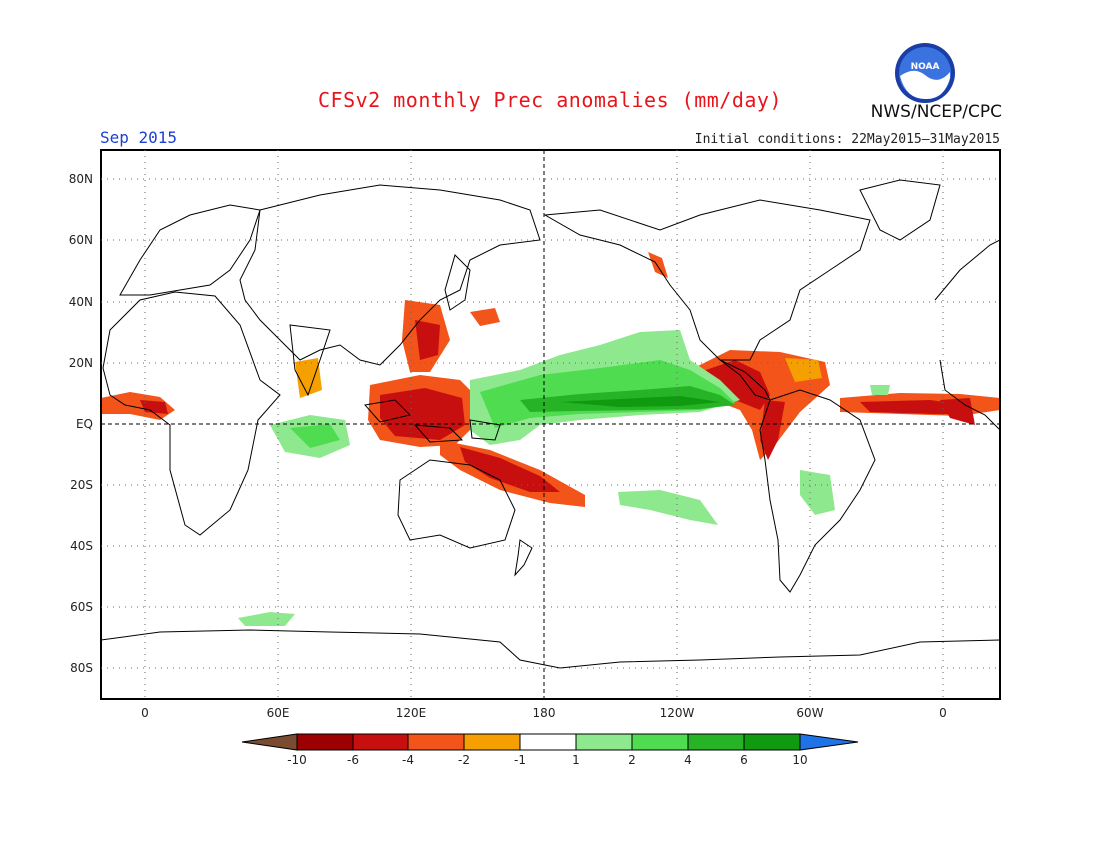 This screenshot has width=1100, height=850. What do you see at coordinates (81, 485) in the screenshot?
I see `lat-label: 20S` at bounding box center [81, 485].